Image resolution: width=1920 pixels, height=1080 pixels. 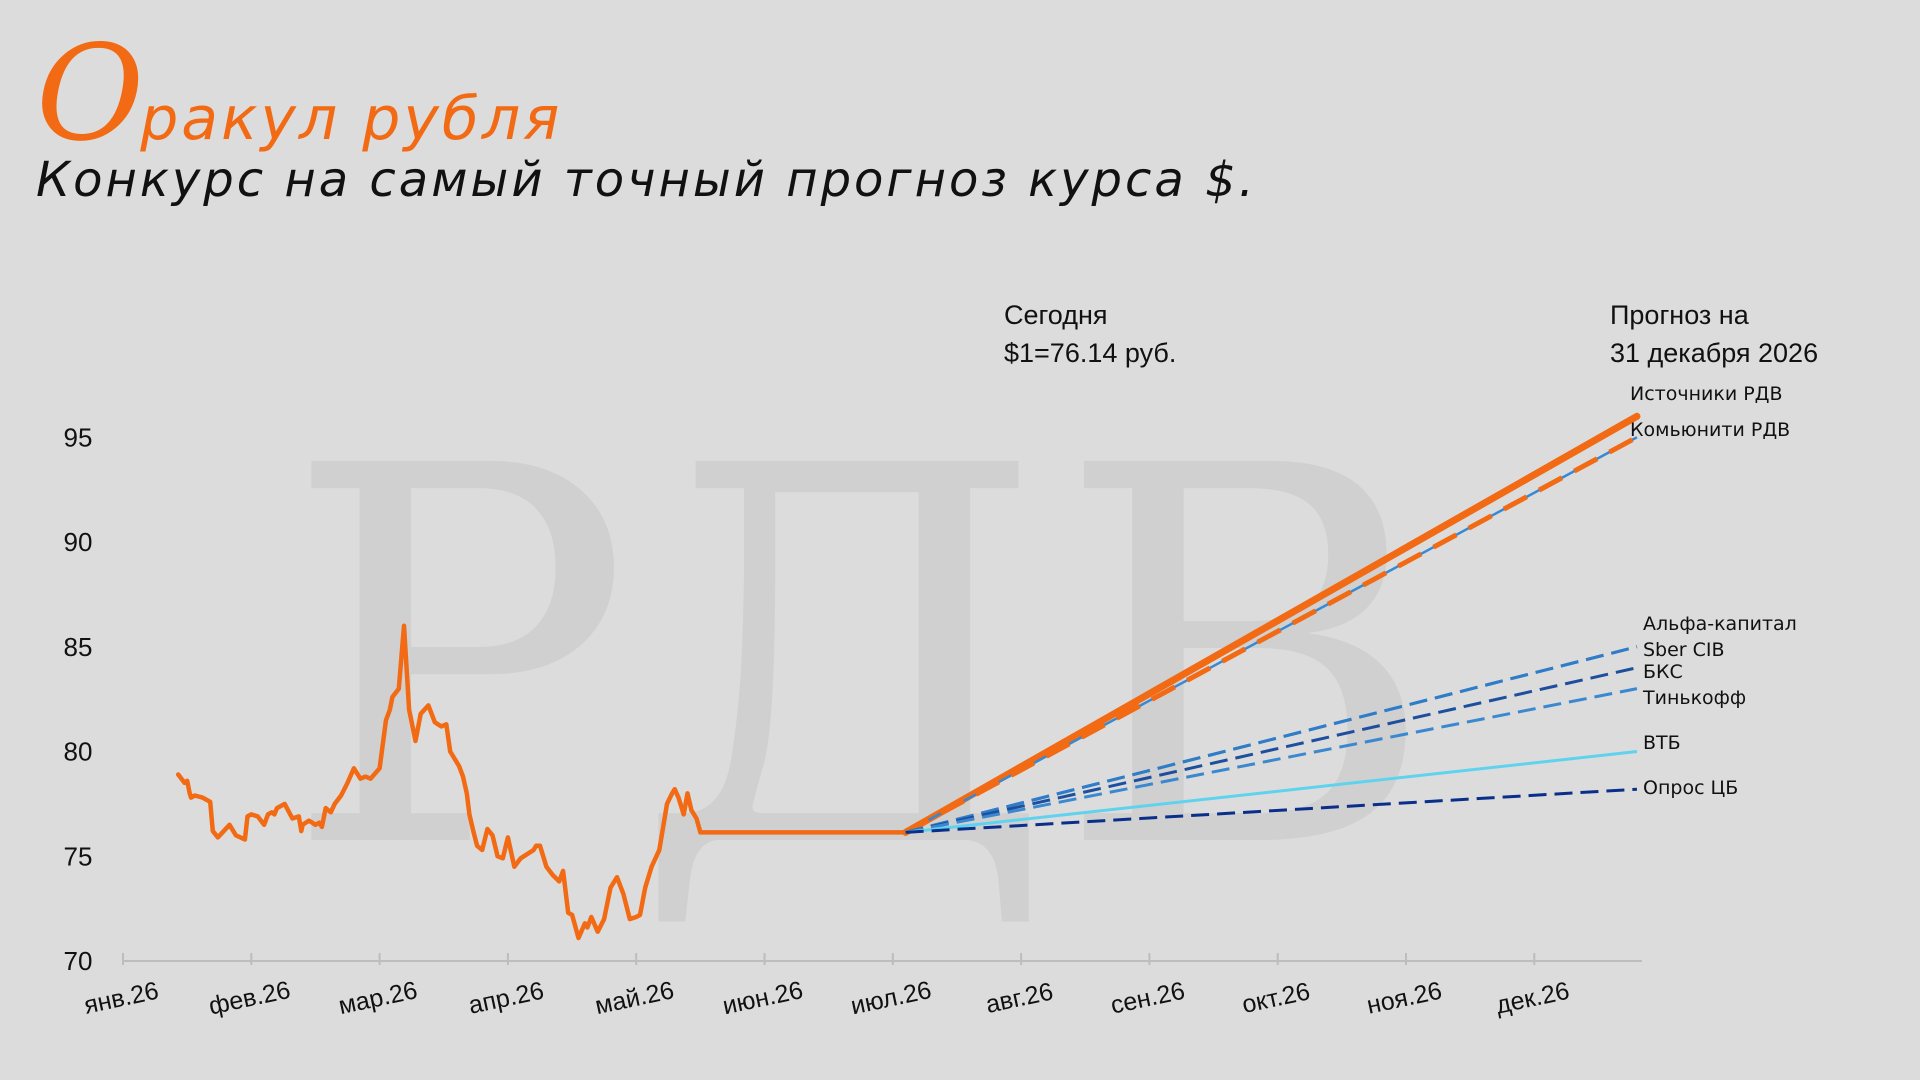 What do you see at coordinates (1055, 315) in the screenshot?
I see `today-label-line1: Сегодня` at bounding box center [1055, 315].